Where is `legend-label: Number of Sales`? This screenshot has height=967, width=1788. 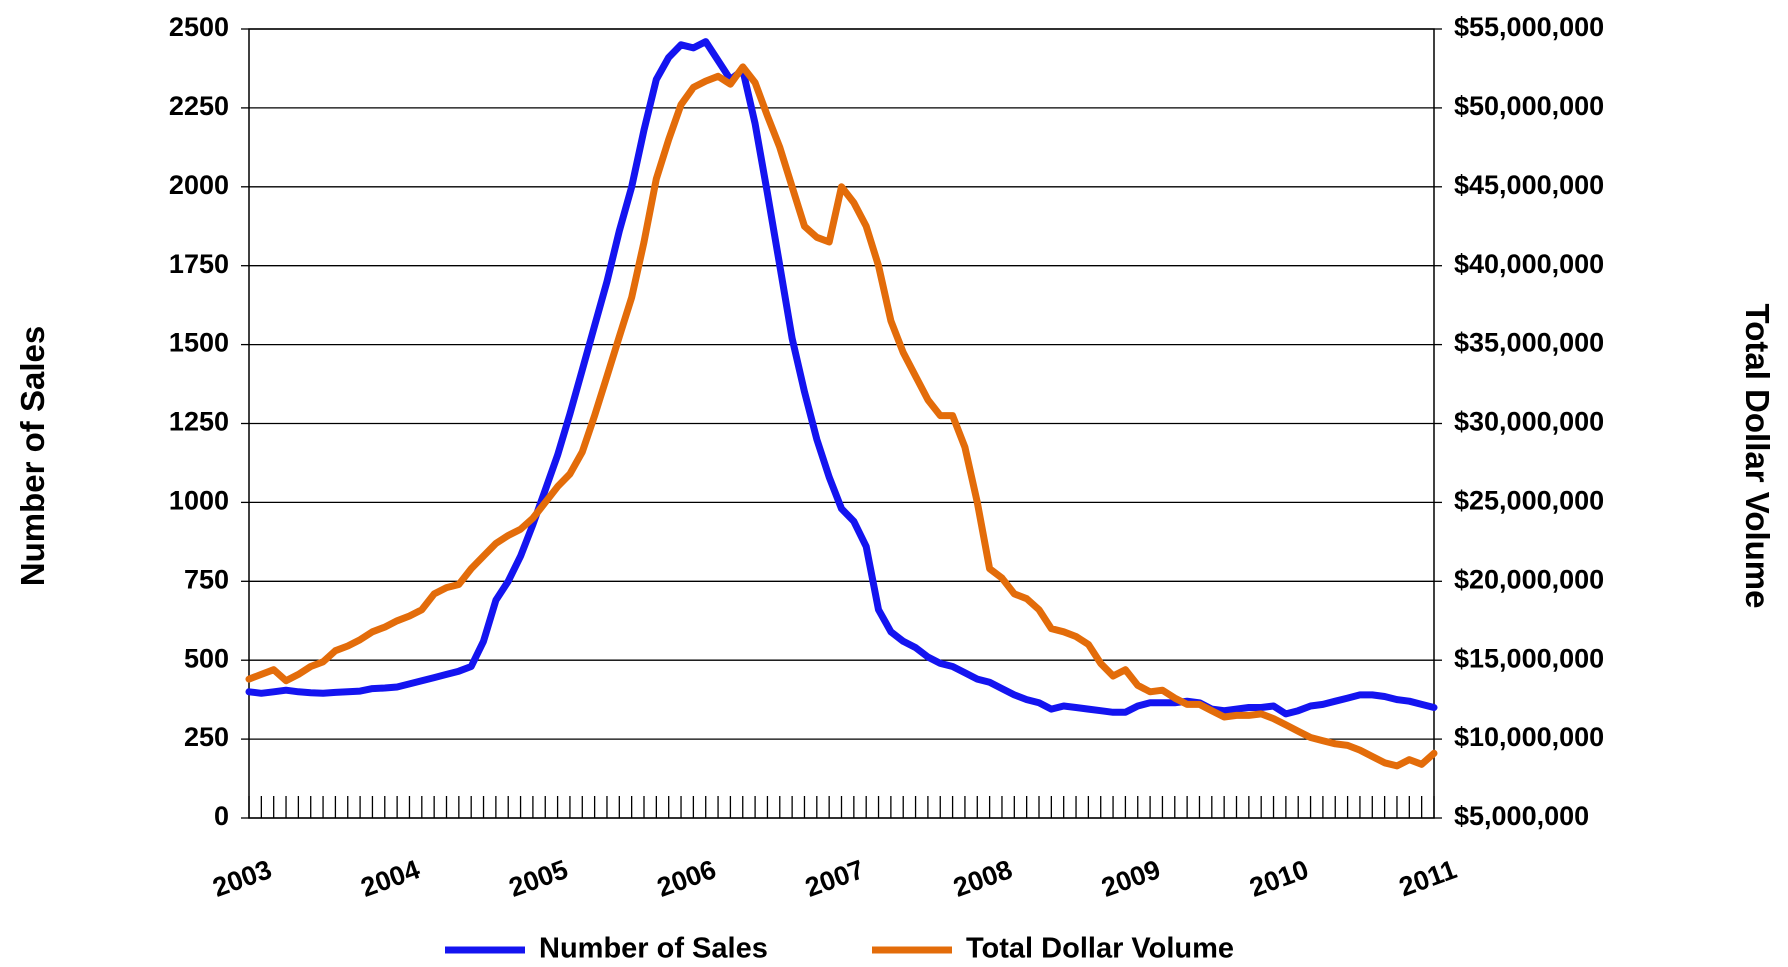 legend-label: Number of Sales is located at coordinates (653, 949).